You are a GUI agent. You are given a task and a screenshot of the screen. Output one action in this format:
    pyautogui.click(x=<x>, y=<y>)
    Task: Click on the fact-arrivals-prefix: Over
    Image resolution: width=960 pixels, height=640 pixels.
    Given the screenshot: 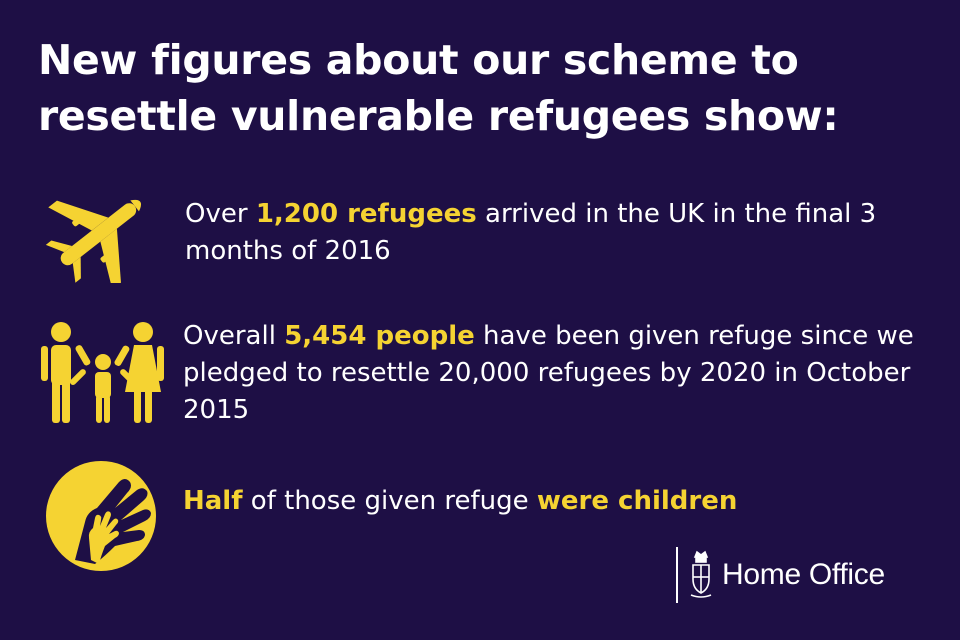 What is the action you would take?
    pyautogui.click(x=220, y=214)
    